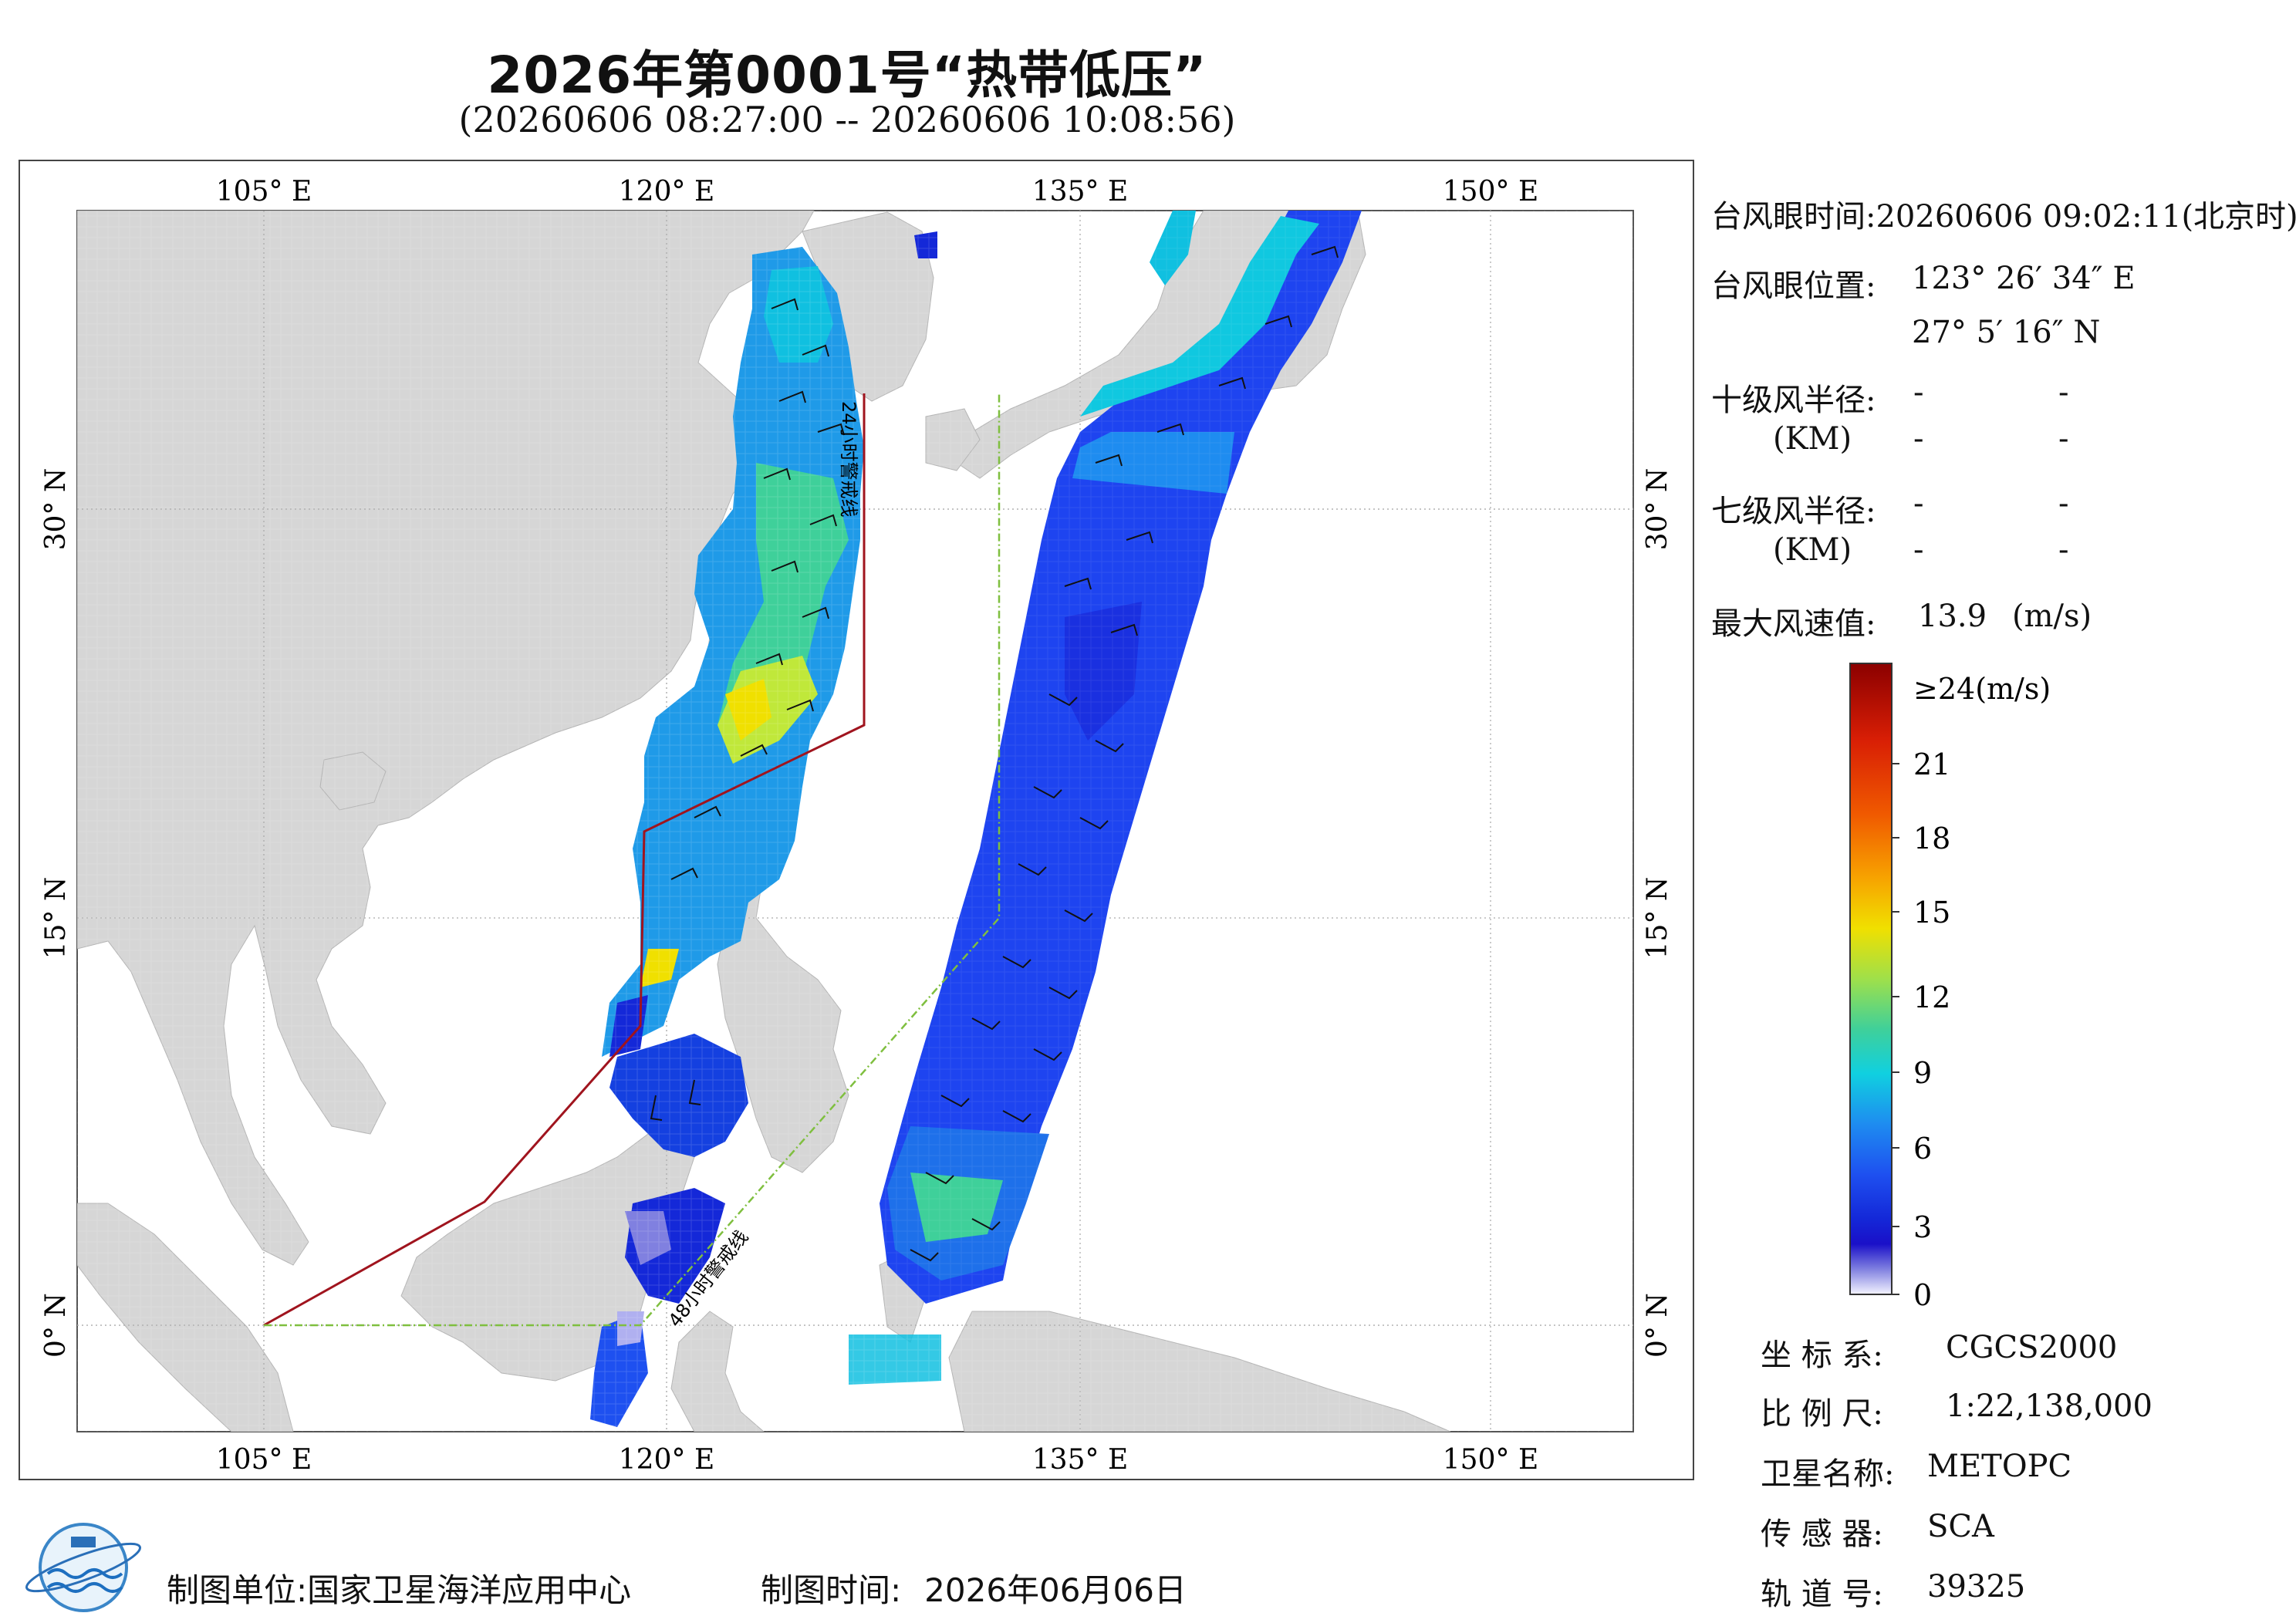 The height and width of the screenshot is (1623, 2296). Describe the element at coordinates (847, 119) in the screenshot. I see `time-range-subtitle: (20260606 08:27:00 -- 20260606 10:08:56)` at that location.